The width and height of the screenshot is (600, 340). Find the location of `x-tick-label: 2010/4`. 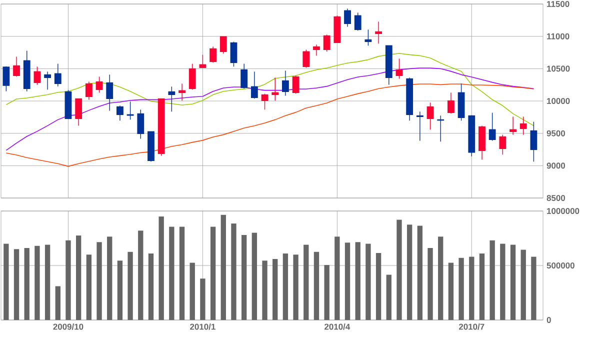

x-tick-label: 2010/4 is located at coordinates (337, 327).